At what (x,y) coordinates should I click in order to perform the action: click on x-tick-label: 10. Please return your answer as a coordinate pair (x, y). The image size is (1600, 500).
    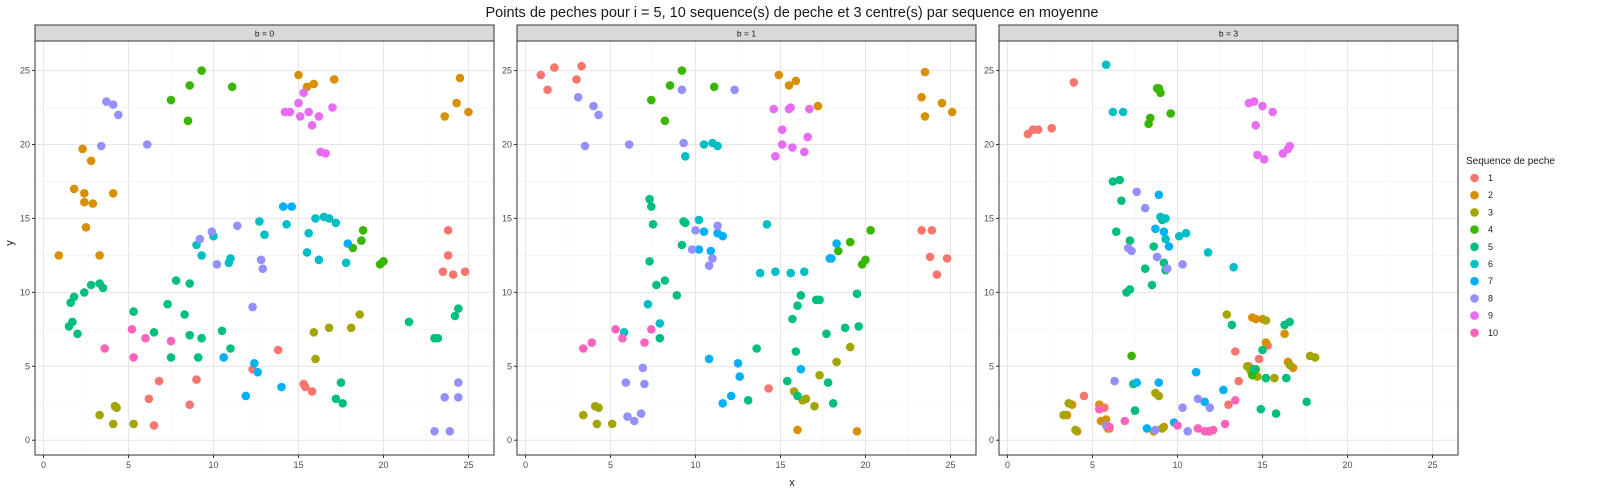
    Looking at the image, I should click on (213, 465).